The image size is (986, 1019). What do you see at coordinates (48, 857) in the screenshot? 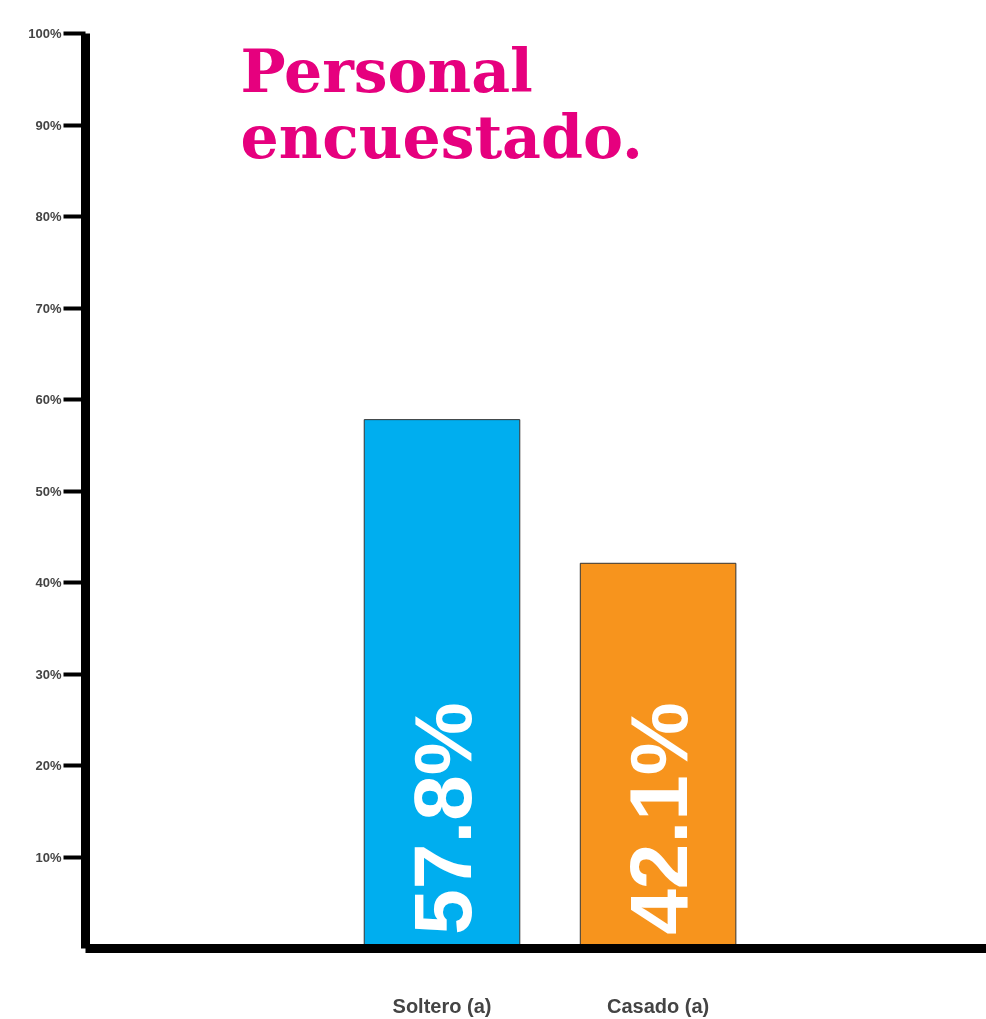
I see `y-tick-label: 10%` at bounding box center [48, 857].